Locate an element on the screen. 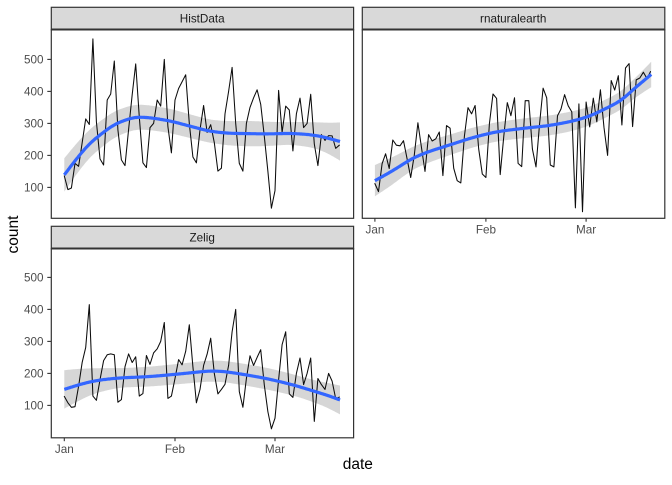 Image resolution: width=672 pixels, height=485 pixels. svg-text: rnaturalearth is located at coordinates (513, 18).